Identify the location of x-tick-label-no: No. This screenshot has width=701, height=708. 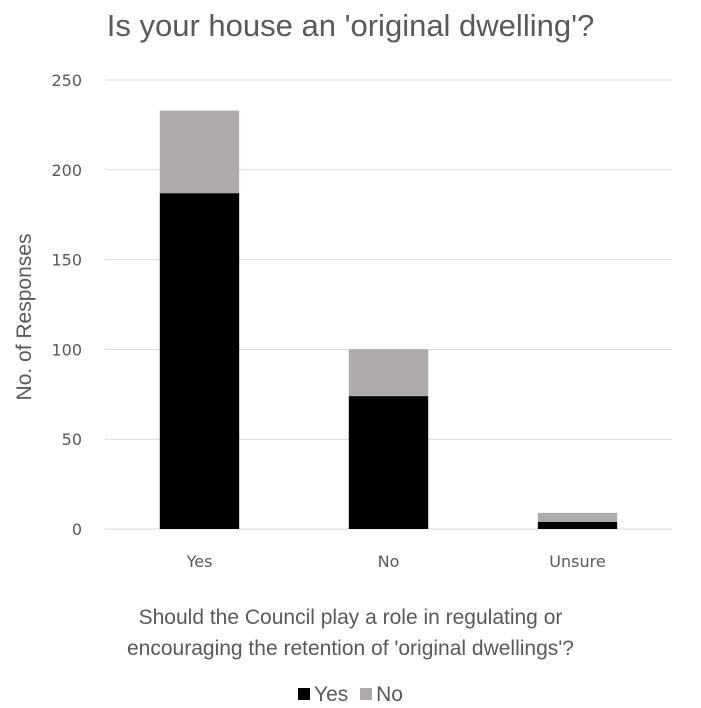
(389, 561).